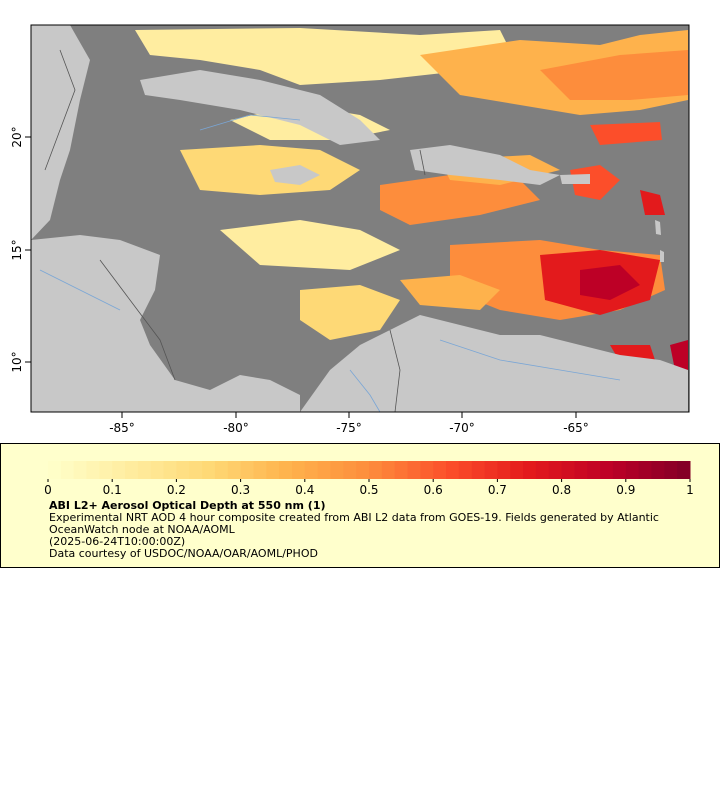 The image size is (720, 800). Describe the element at coordinates (176, 490) in the screenshot. I see `colorbar-tick-label: 0.2` at that location.